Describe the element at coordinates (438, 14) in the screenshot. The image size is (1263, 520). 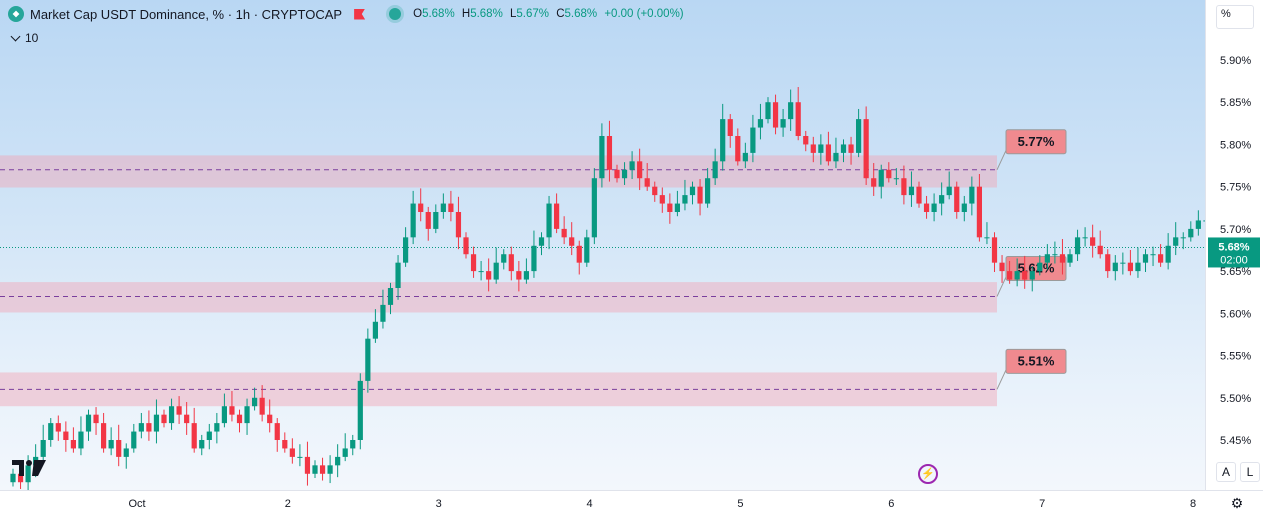
I see `ohlc-open-value: 5.68%` at that location.